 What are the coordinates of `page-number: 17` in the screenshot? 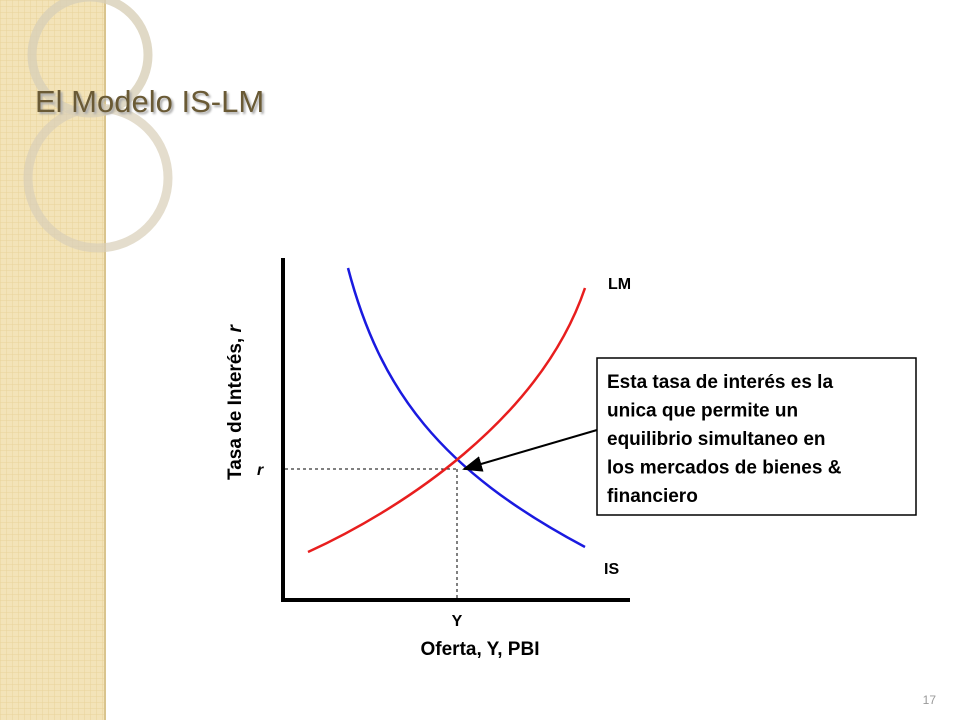 It's located at (930, 700).